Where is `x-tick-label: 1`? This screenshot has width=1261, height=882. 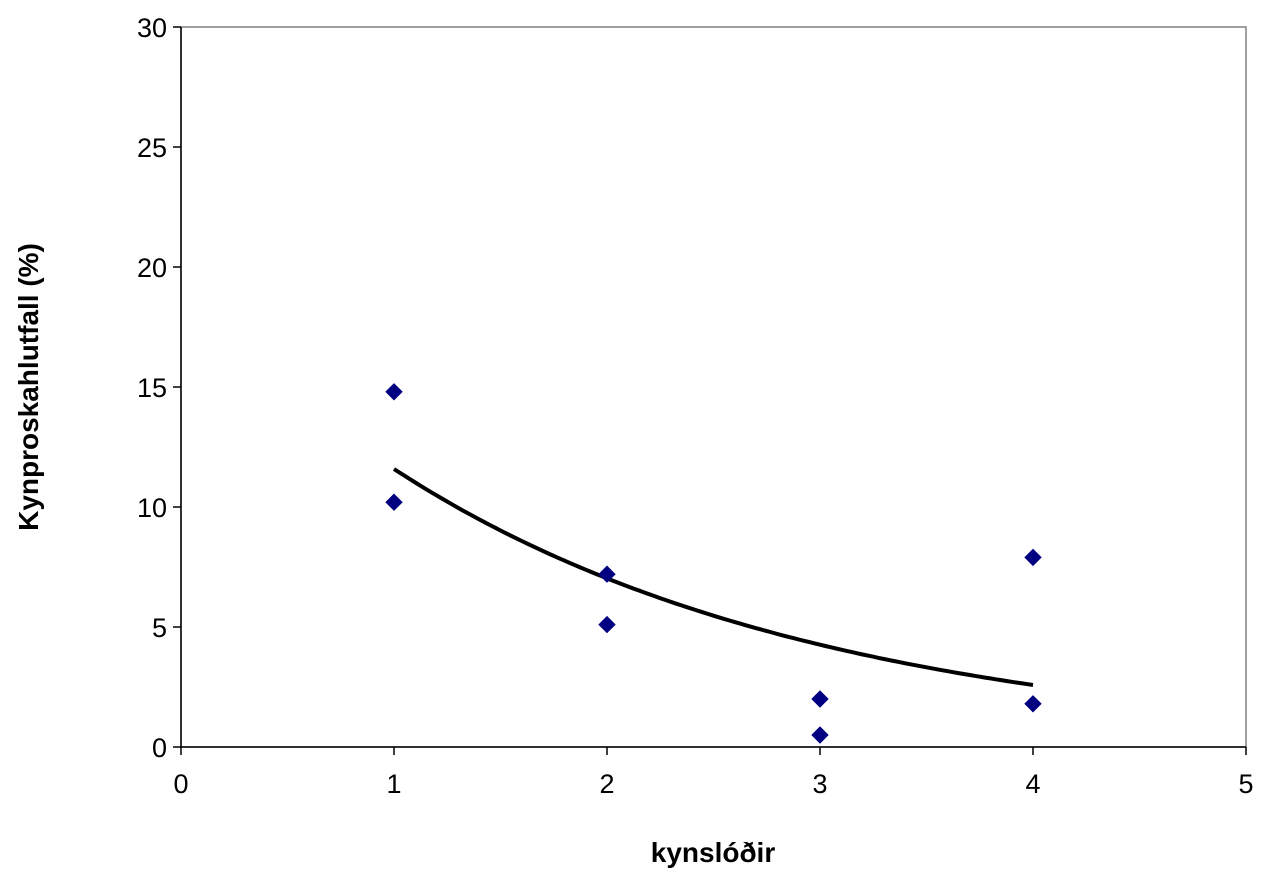
x-tick-label: 1 is located at coordinates (393, 784).